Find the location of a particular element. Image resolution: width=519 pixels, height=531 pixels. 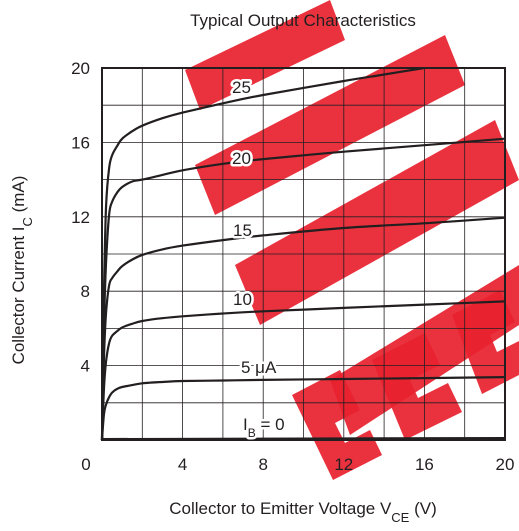

chart-title: Typical Output Characteristics is located at coordinates (303, 20).